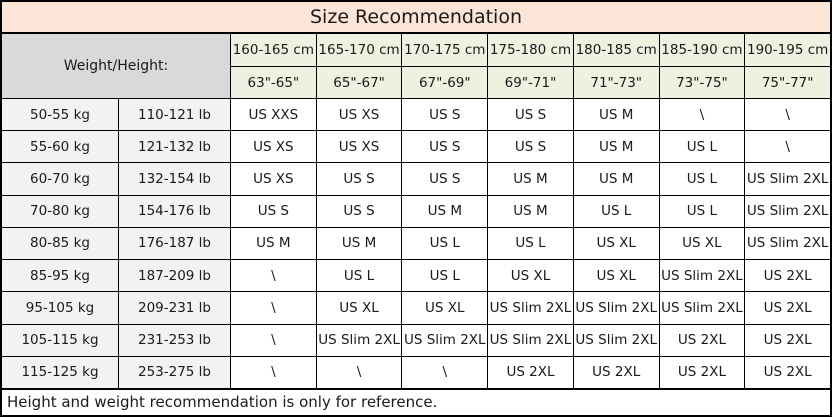 This screenshot has width=832, height=417. Describe the element at coordinates (445, 82) in the screenshot. I see `height-header-inch: 67"-69"` at that location.